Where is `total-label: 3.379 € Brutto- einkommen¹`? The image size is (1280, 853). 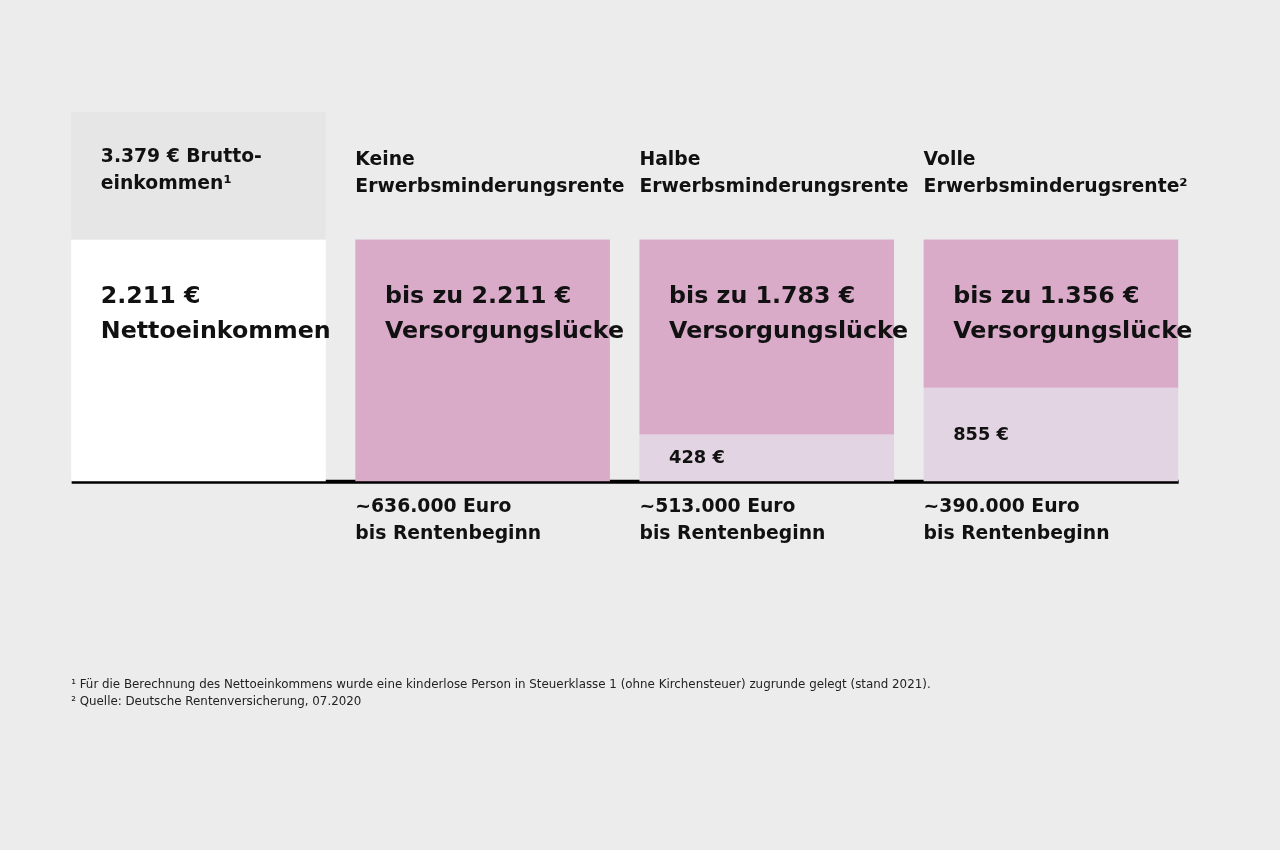 total-label: 3.379 € Brutto- einkommen¹ is located at coordinates (181, 169).